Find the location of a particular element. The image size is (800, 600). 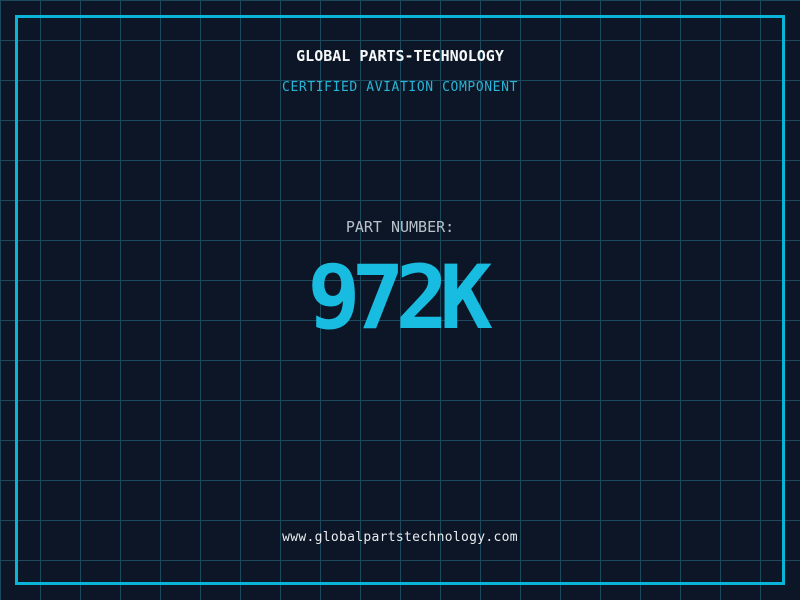

part-number-label: PART NUMBER: is located at coordinates (400, 227).